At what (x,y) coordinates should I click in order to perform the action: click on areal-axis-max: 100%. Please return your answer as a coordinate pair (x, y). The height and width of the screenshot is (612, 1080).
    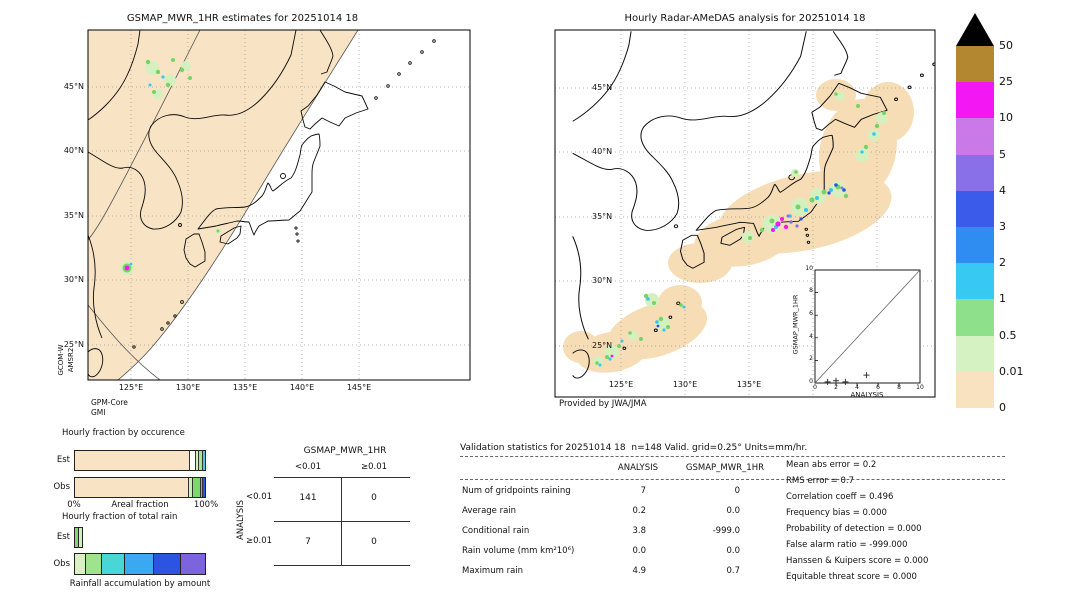
    Looking at the image, I should click on (206, 505).